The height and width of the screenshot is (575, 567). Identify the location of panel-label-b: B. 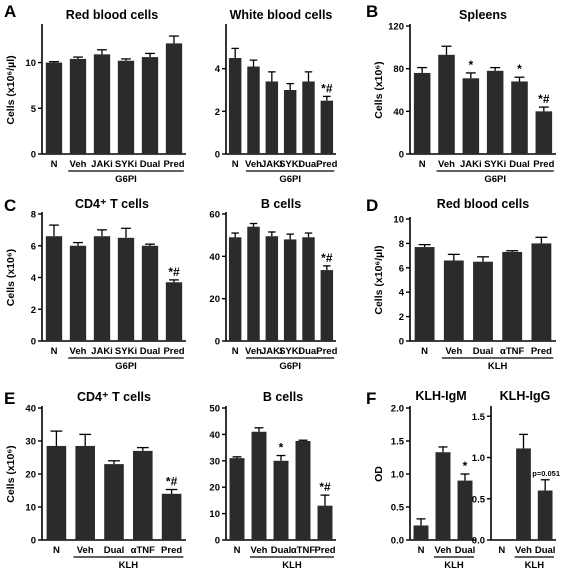
(372, 11).